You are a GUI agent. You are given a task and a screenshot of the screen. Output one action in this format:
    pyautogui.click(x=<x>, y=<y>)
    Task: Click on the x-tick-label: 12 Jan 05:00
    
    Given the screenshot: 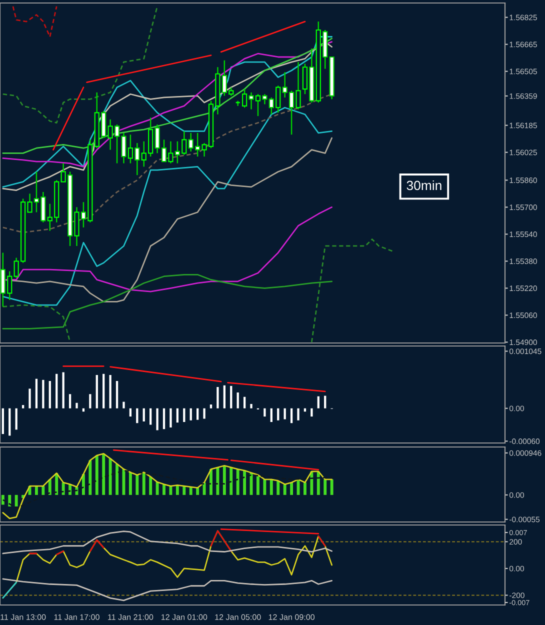 What is the action you would take?
    pyautogui.click(x=238, y=617)
    